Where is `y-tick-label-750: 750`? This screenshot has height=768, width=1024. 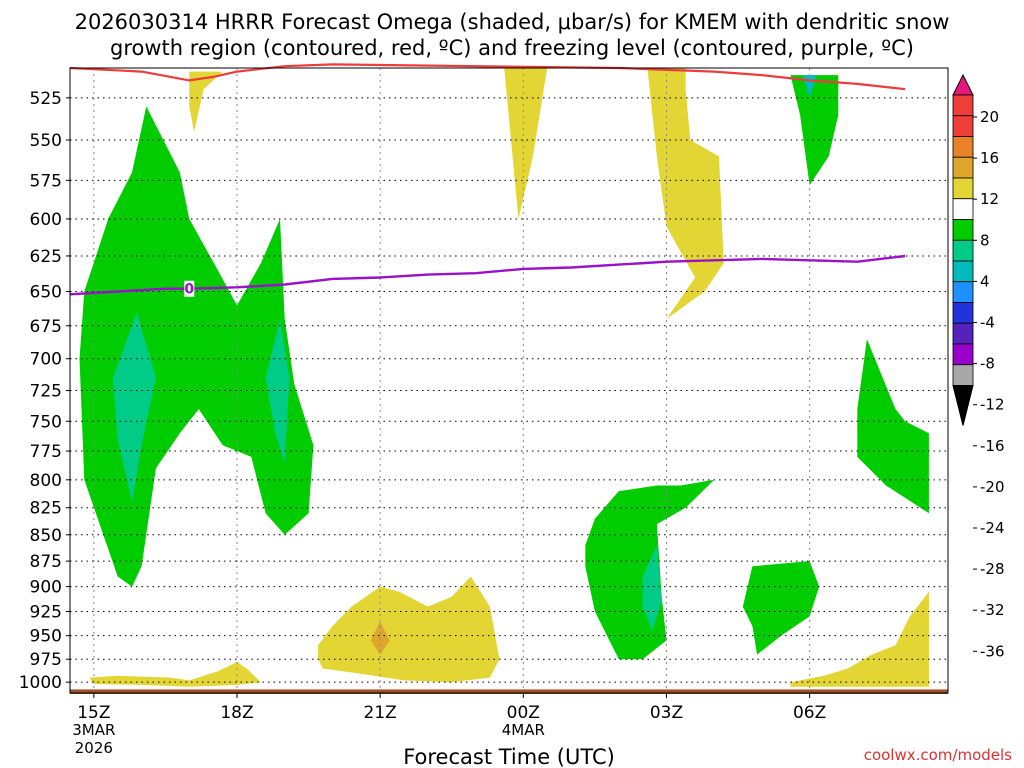
y-tick-label-750: 750 is located at coordinates (46, 422).